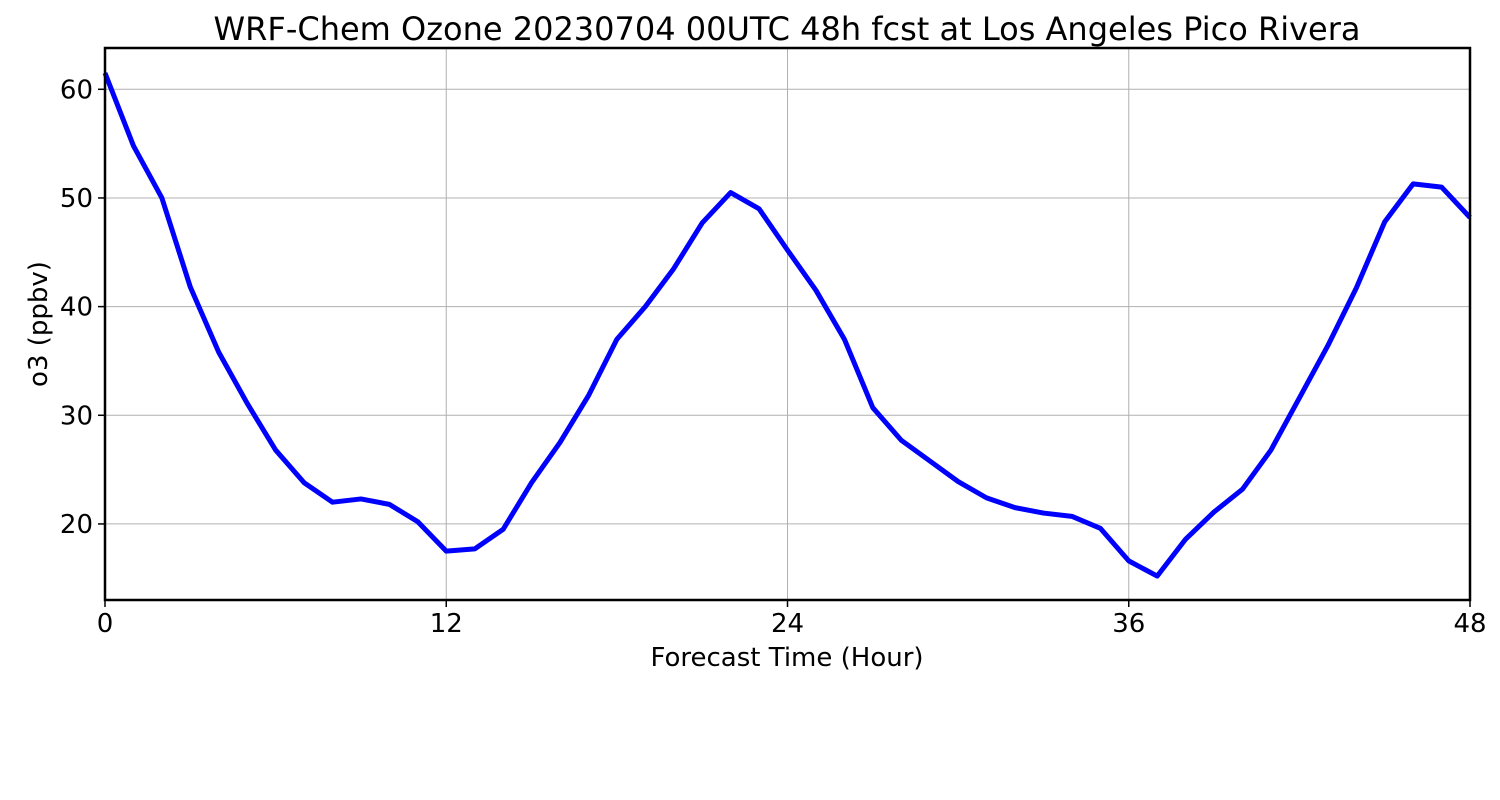 This screenshot has height=800, width=1500. I want to click on x-tick-label: 24, so click(787, 624).